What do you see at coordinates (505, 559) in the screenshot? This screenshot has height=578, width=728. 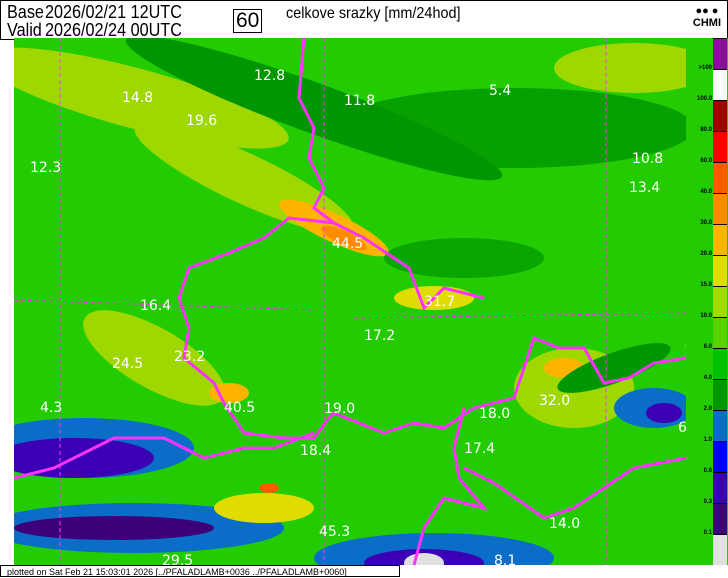 I see `precip-value-label: 8.1` at bounding box center [505, 559].